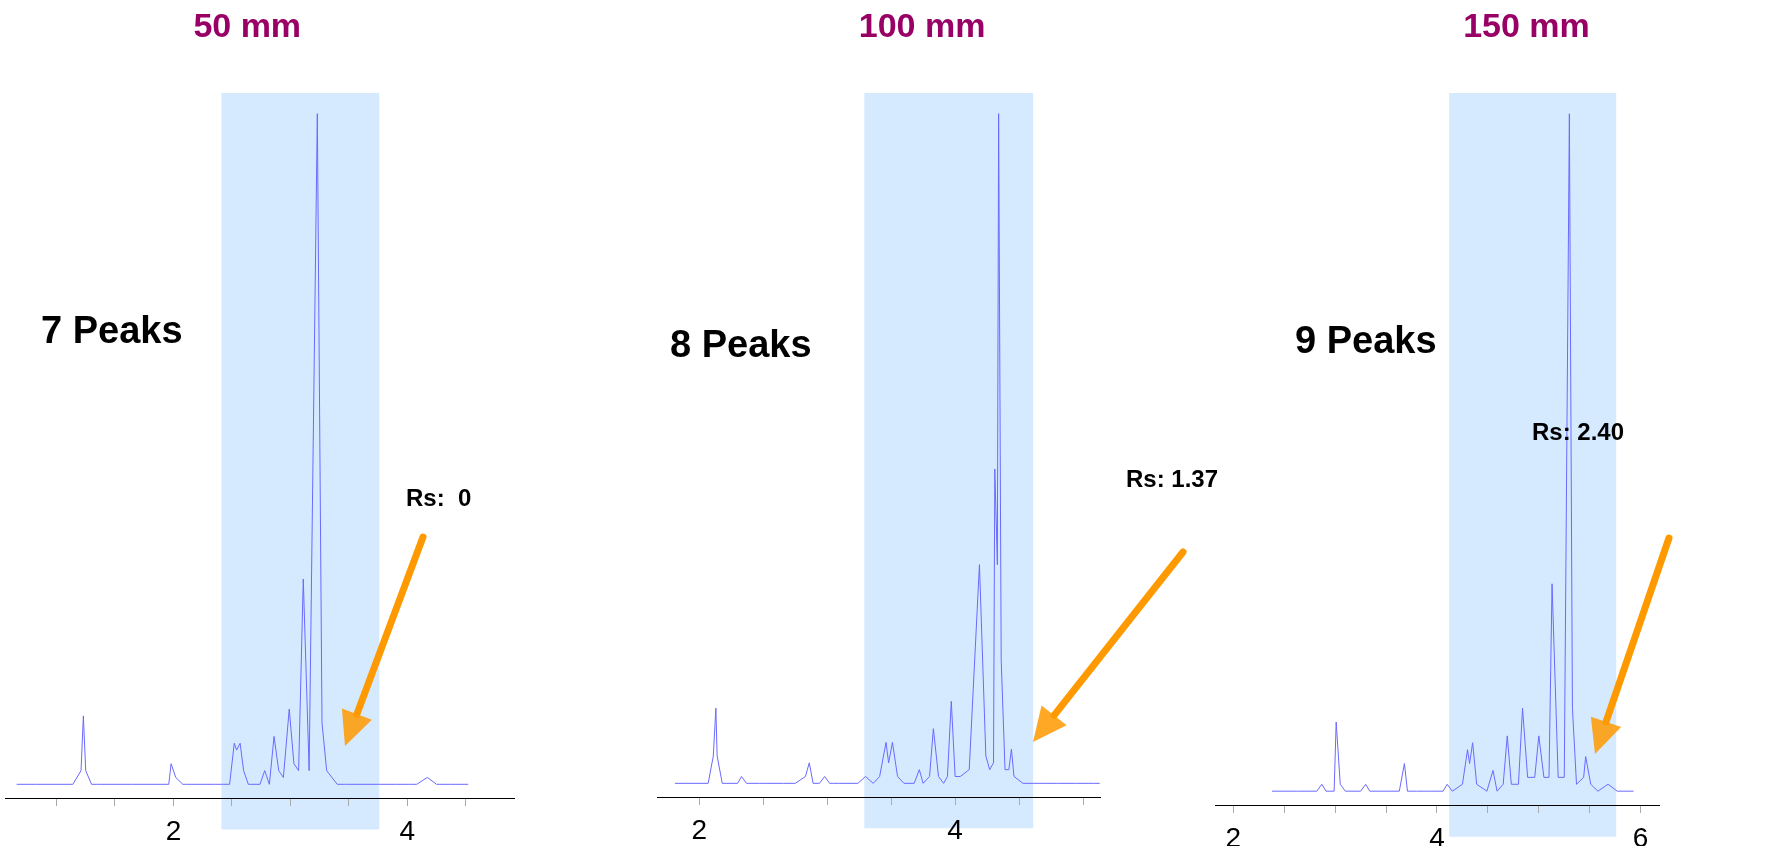  What do you see at coordinates (1640, 833) in the screenshot?
I see `x-tick-label: 6` at bounding box center [1640, 833].